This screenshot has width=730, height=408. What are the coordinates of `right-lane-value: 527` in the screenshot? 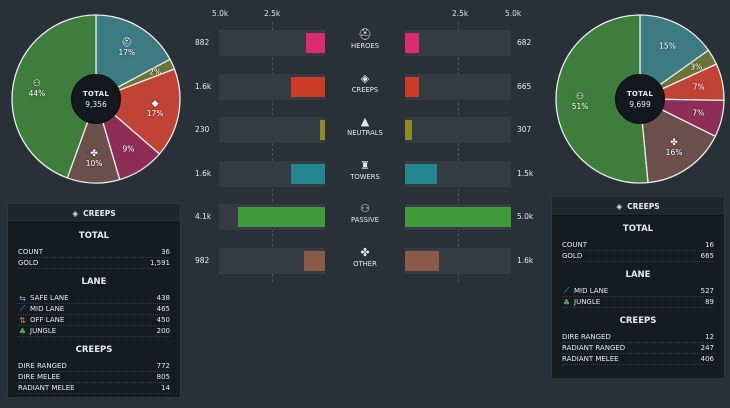 It's located at (707, 291).